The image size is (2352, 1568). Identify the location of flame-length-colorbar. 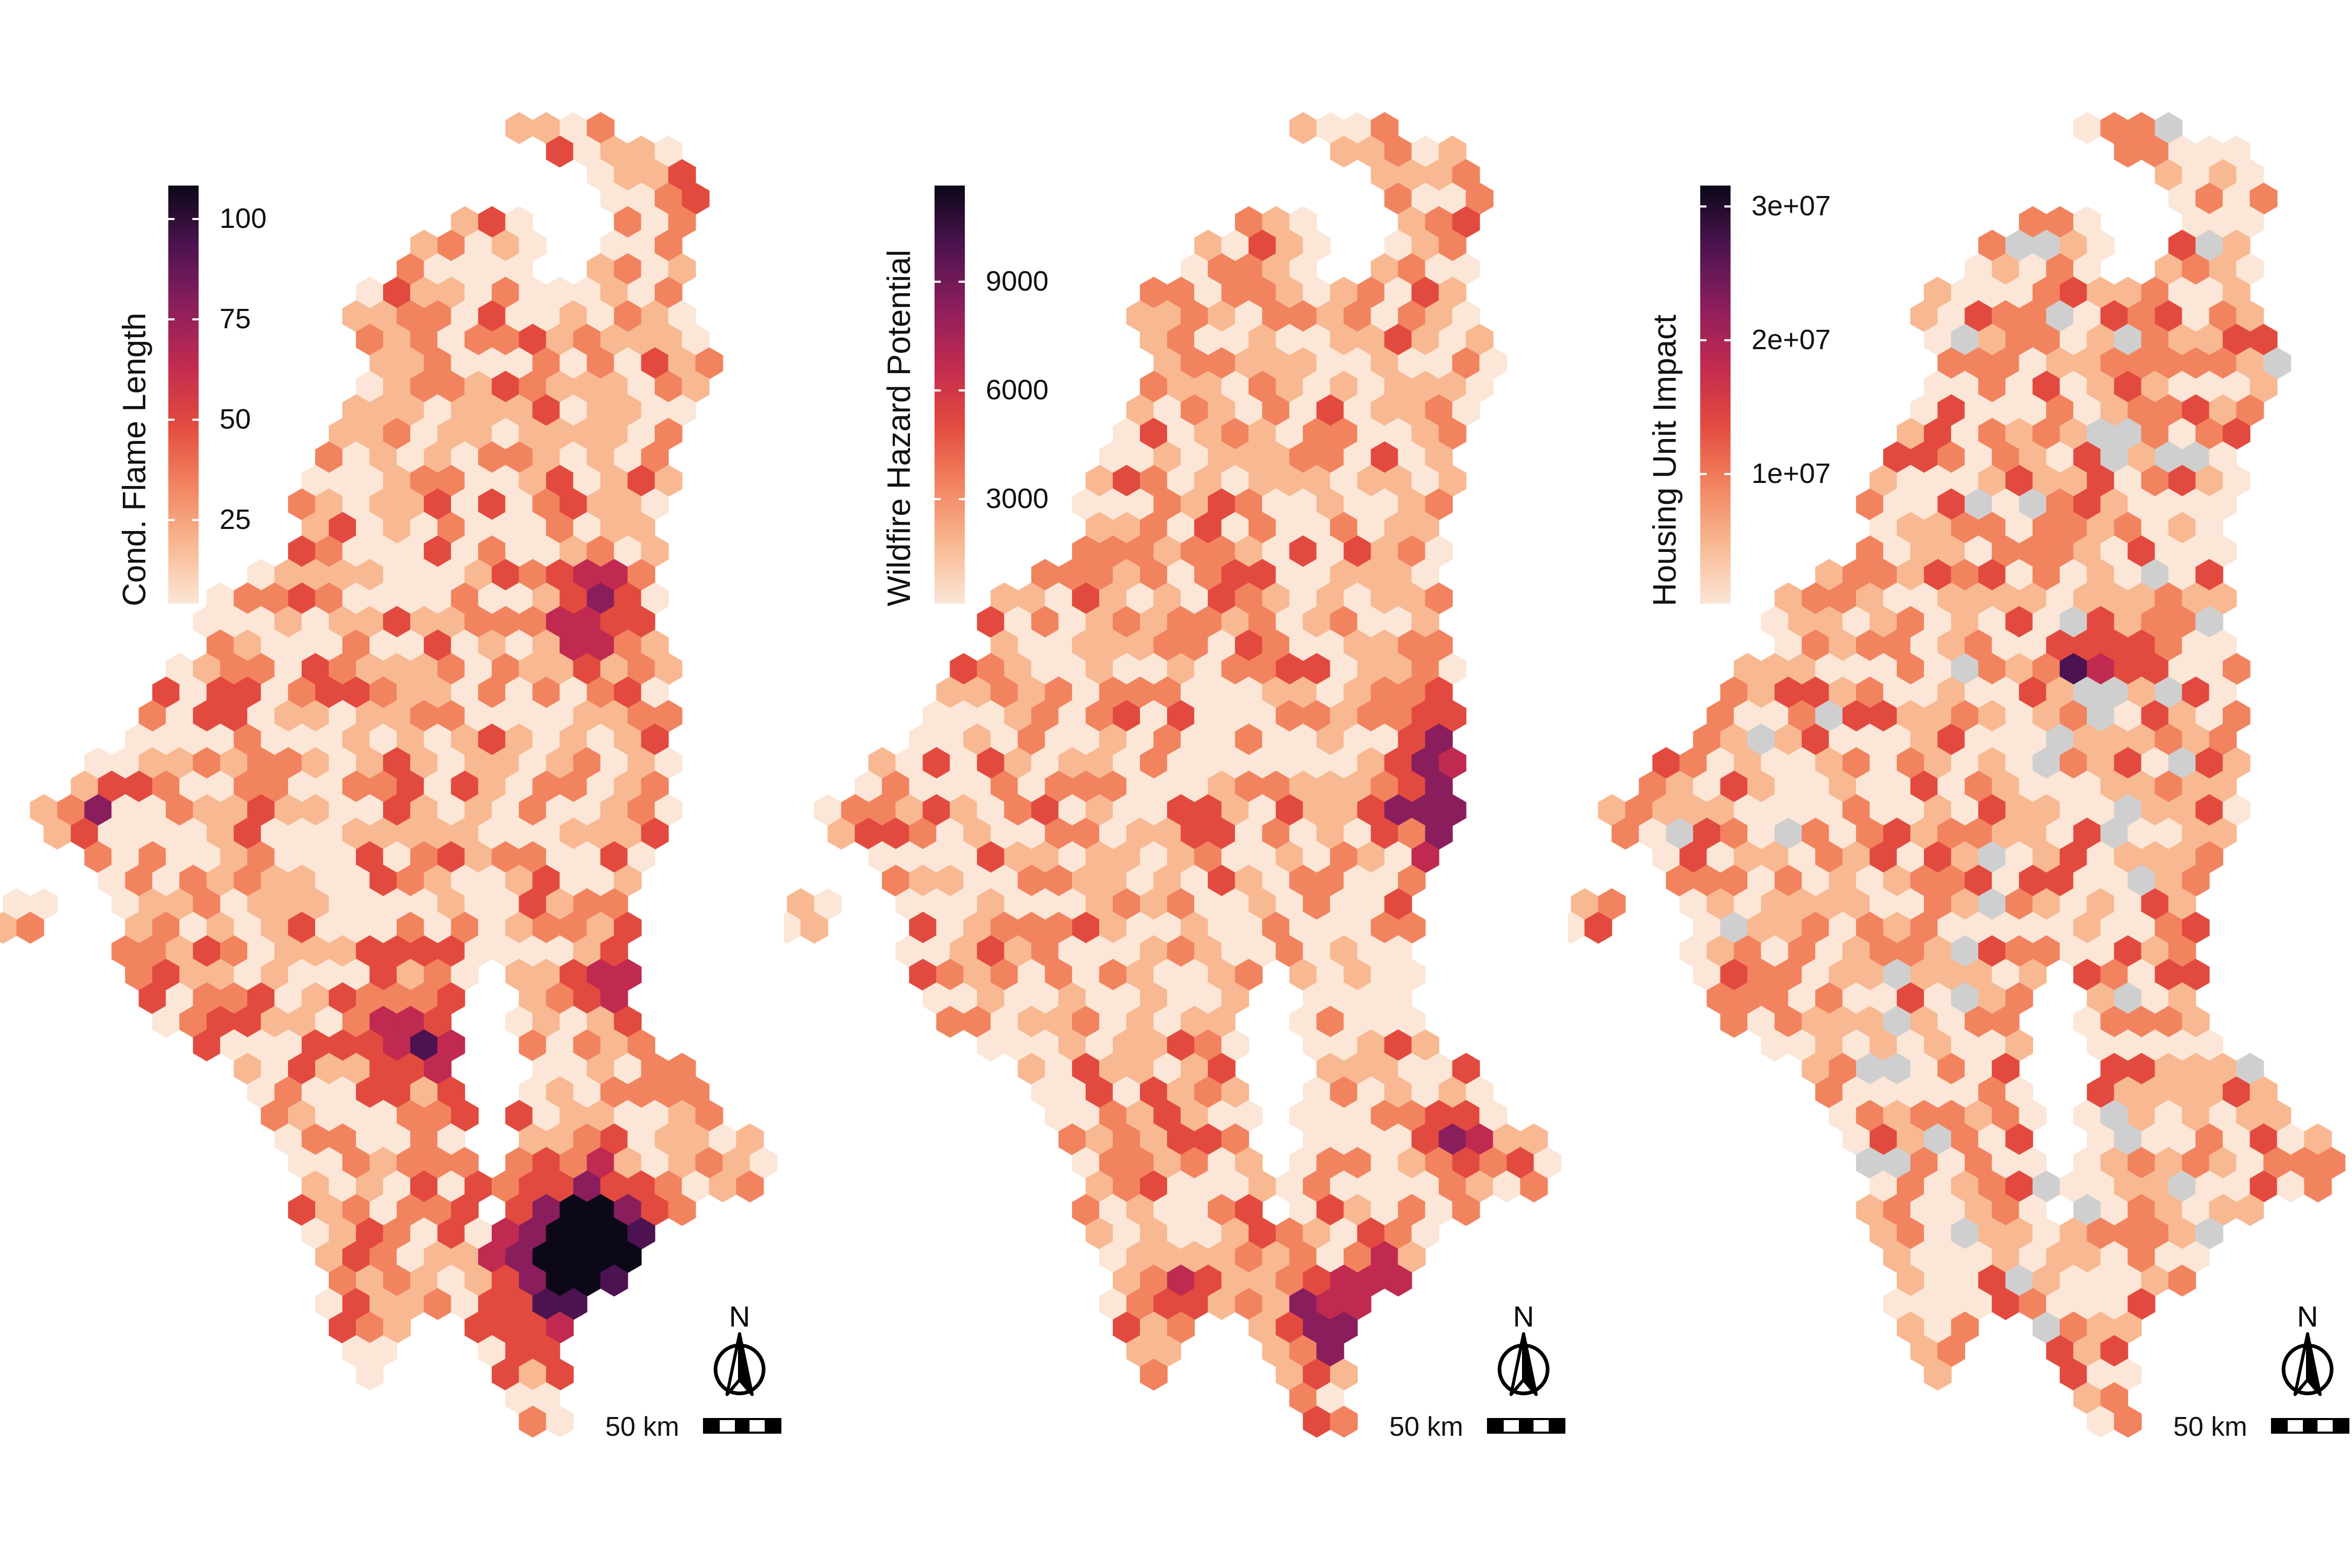
(183, 395).